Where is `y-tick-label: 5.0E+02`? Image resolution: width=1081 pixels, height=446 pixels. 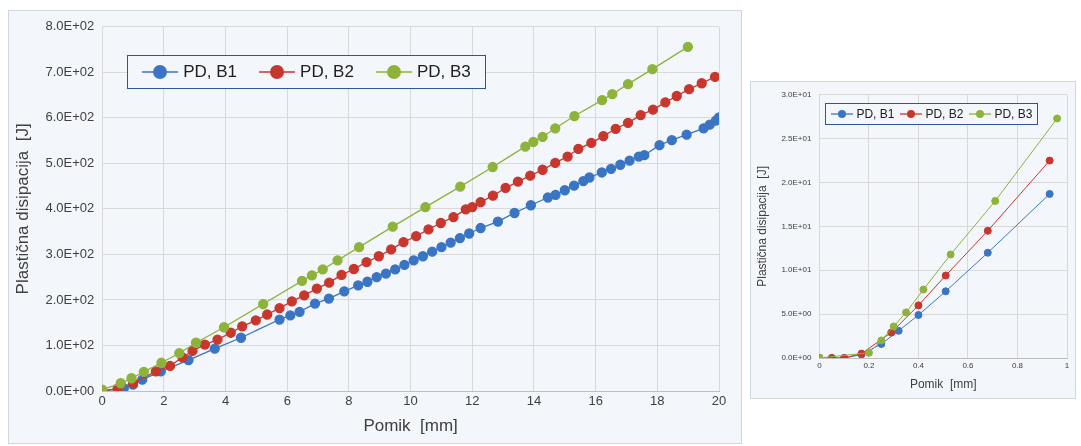
y-tick-label: 5.0E+02 is located at coordinates (70, 162).